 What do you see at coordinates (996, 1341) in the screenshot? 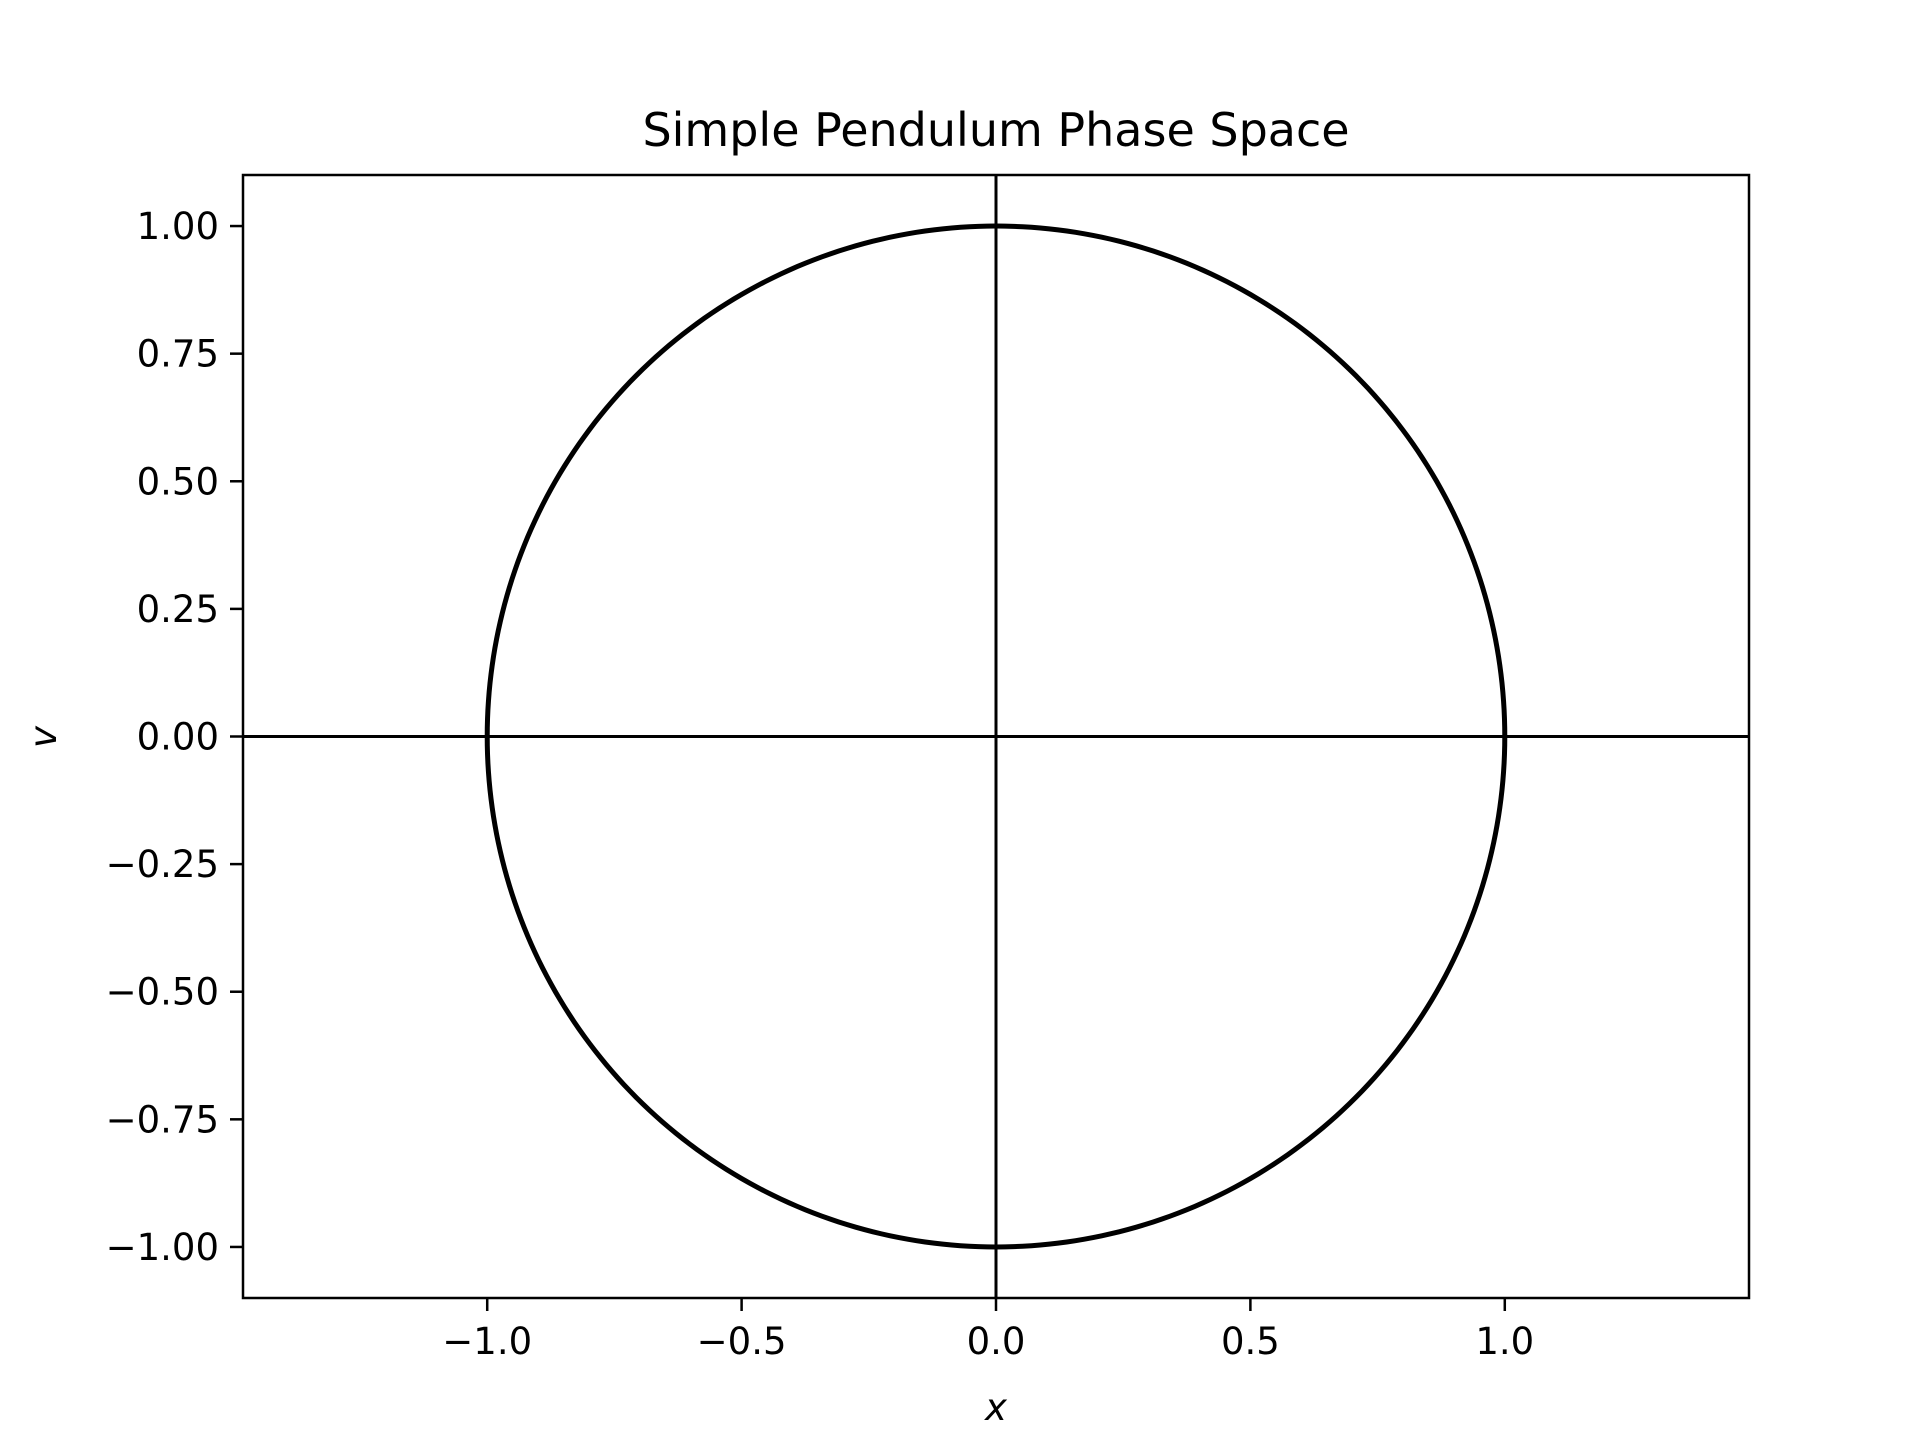
I see `x-tick-label: 0.0` at bounding box center [996, 1341].